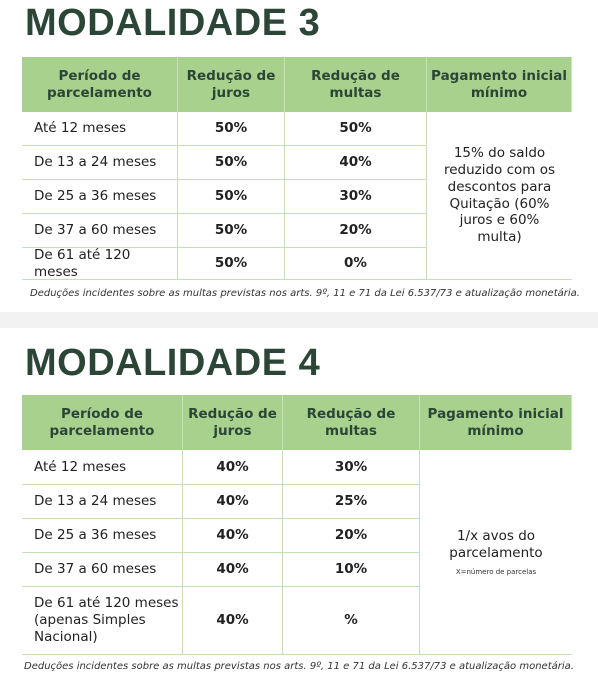 The image size is (598, 692). Describe the element at coordinates (496, 544) in the screenshot. I see `note-text: 1/x avos do parcelamento` at that location.